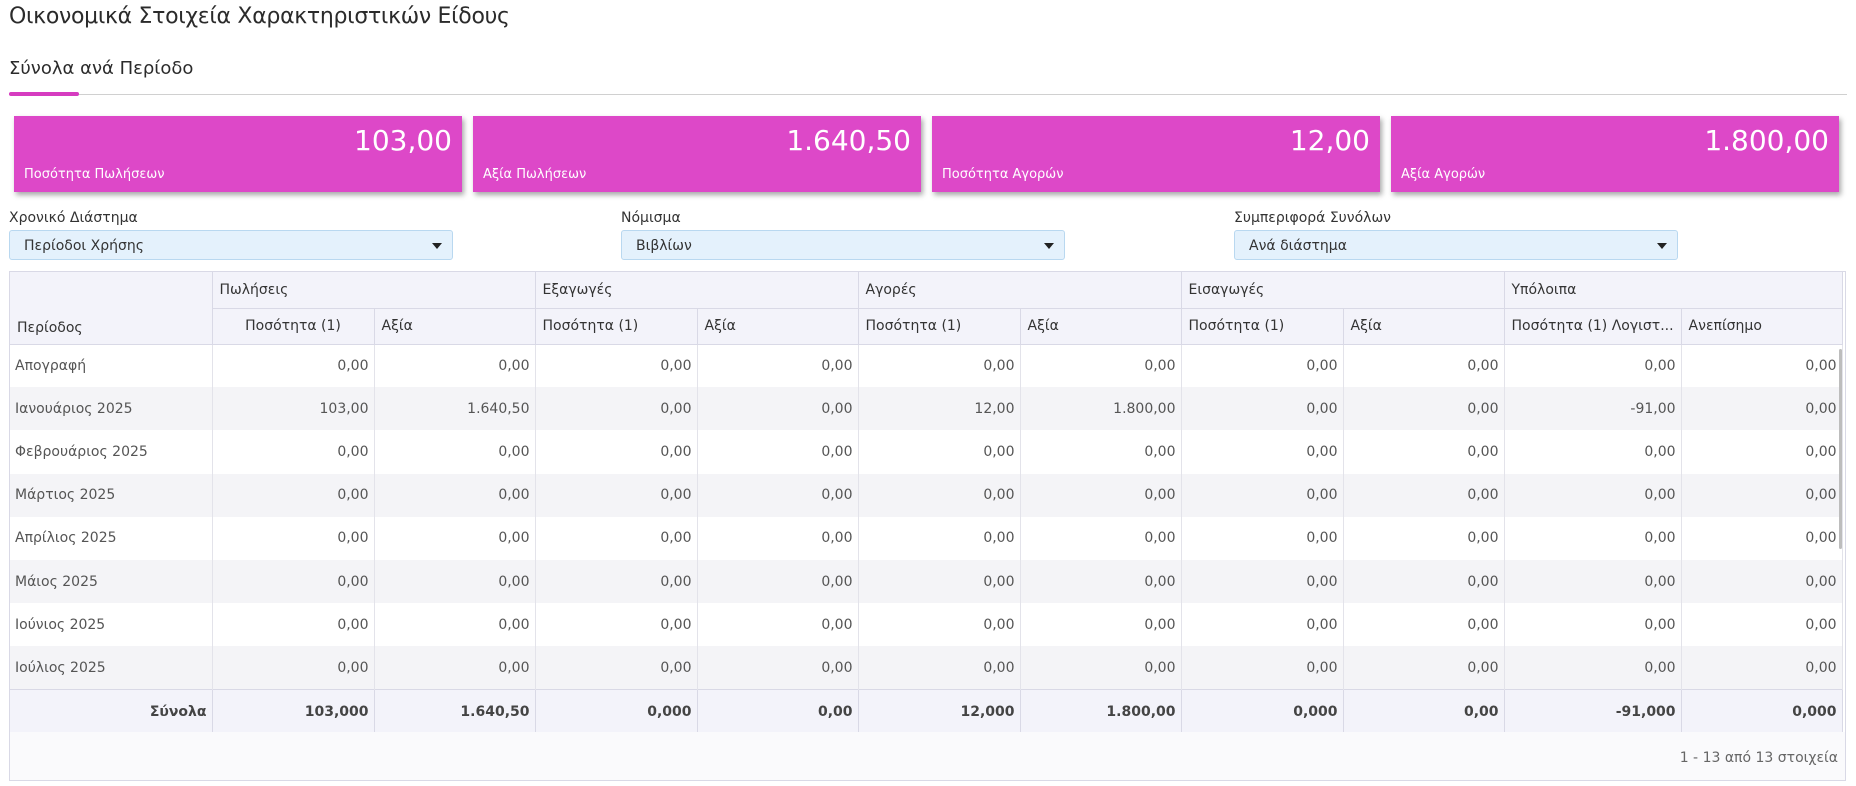 The height and width of the screenshot is (786, 1856). Describe the element at coordinates (848, 140) in the screenshot. I see `card-value: 1.640,50` at that location.